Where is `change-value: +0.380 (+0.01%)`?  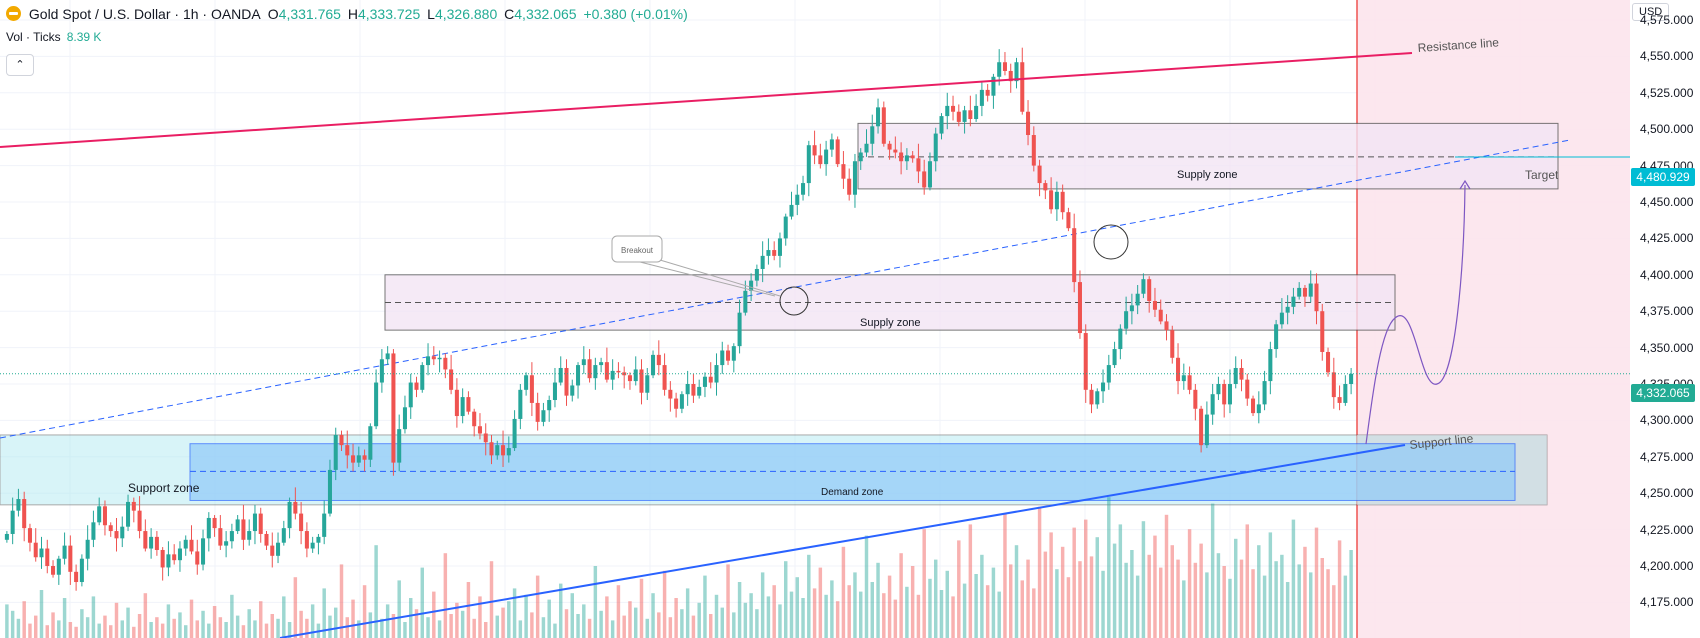
change-value: +0.380 (+0.01%) is located at coordinates (635, 14).